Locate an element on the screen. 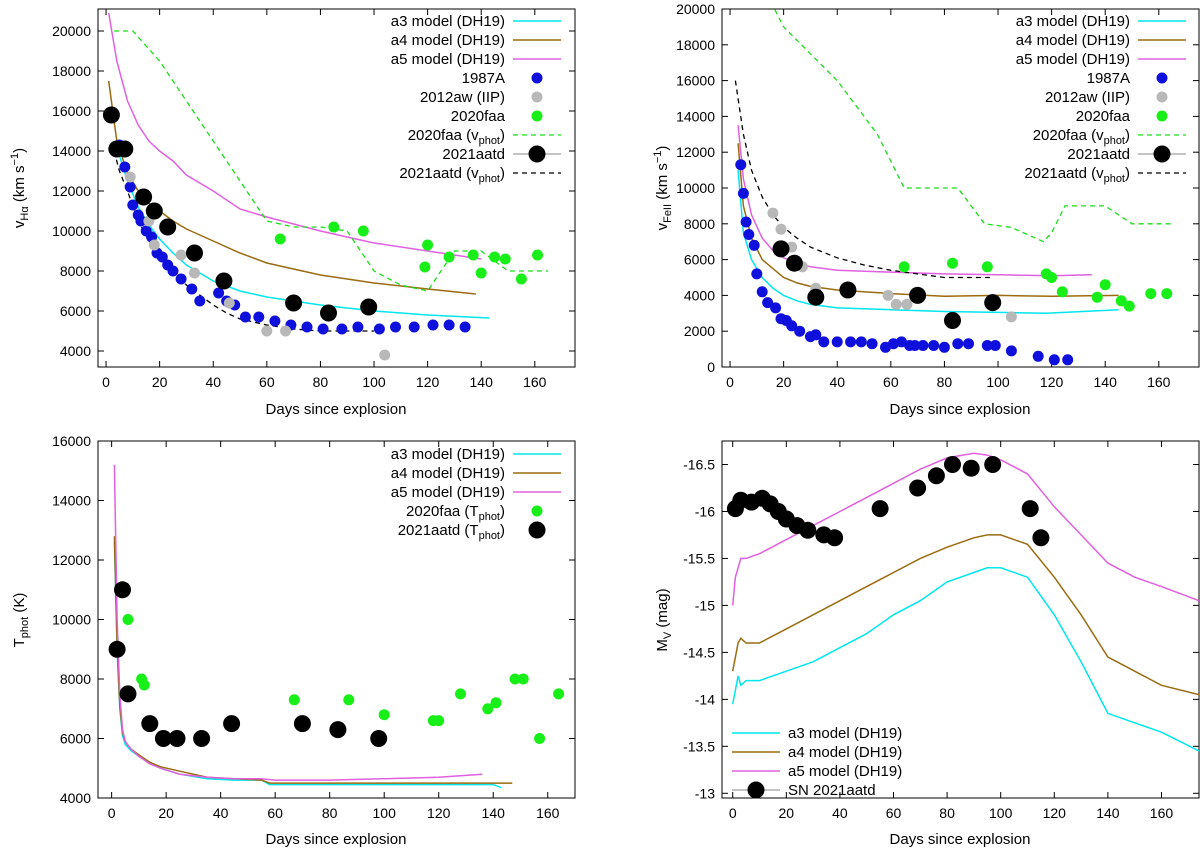 This screenshot has height=852, width=1200. legend-a5: a5 model (DH19) is located at coordinates (448, 59).